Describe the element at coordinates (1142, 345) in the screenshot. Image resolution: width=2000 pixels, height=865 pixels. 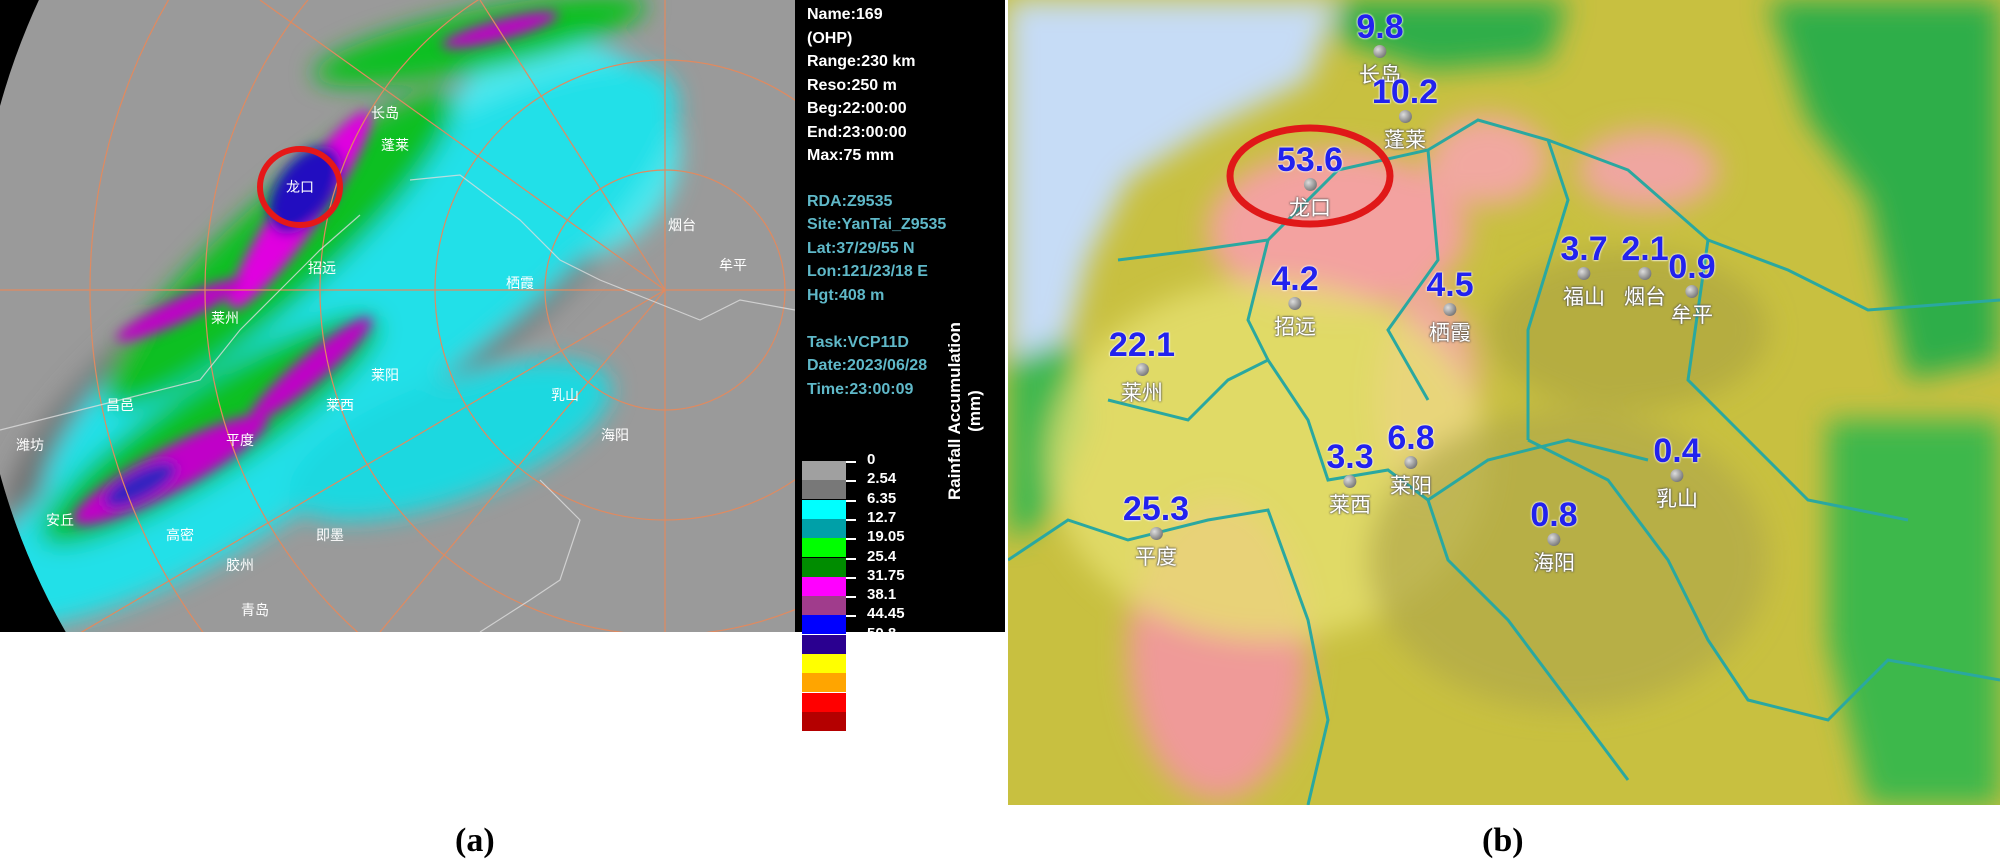
I see `station-value: 22.1` at that location.